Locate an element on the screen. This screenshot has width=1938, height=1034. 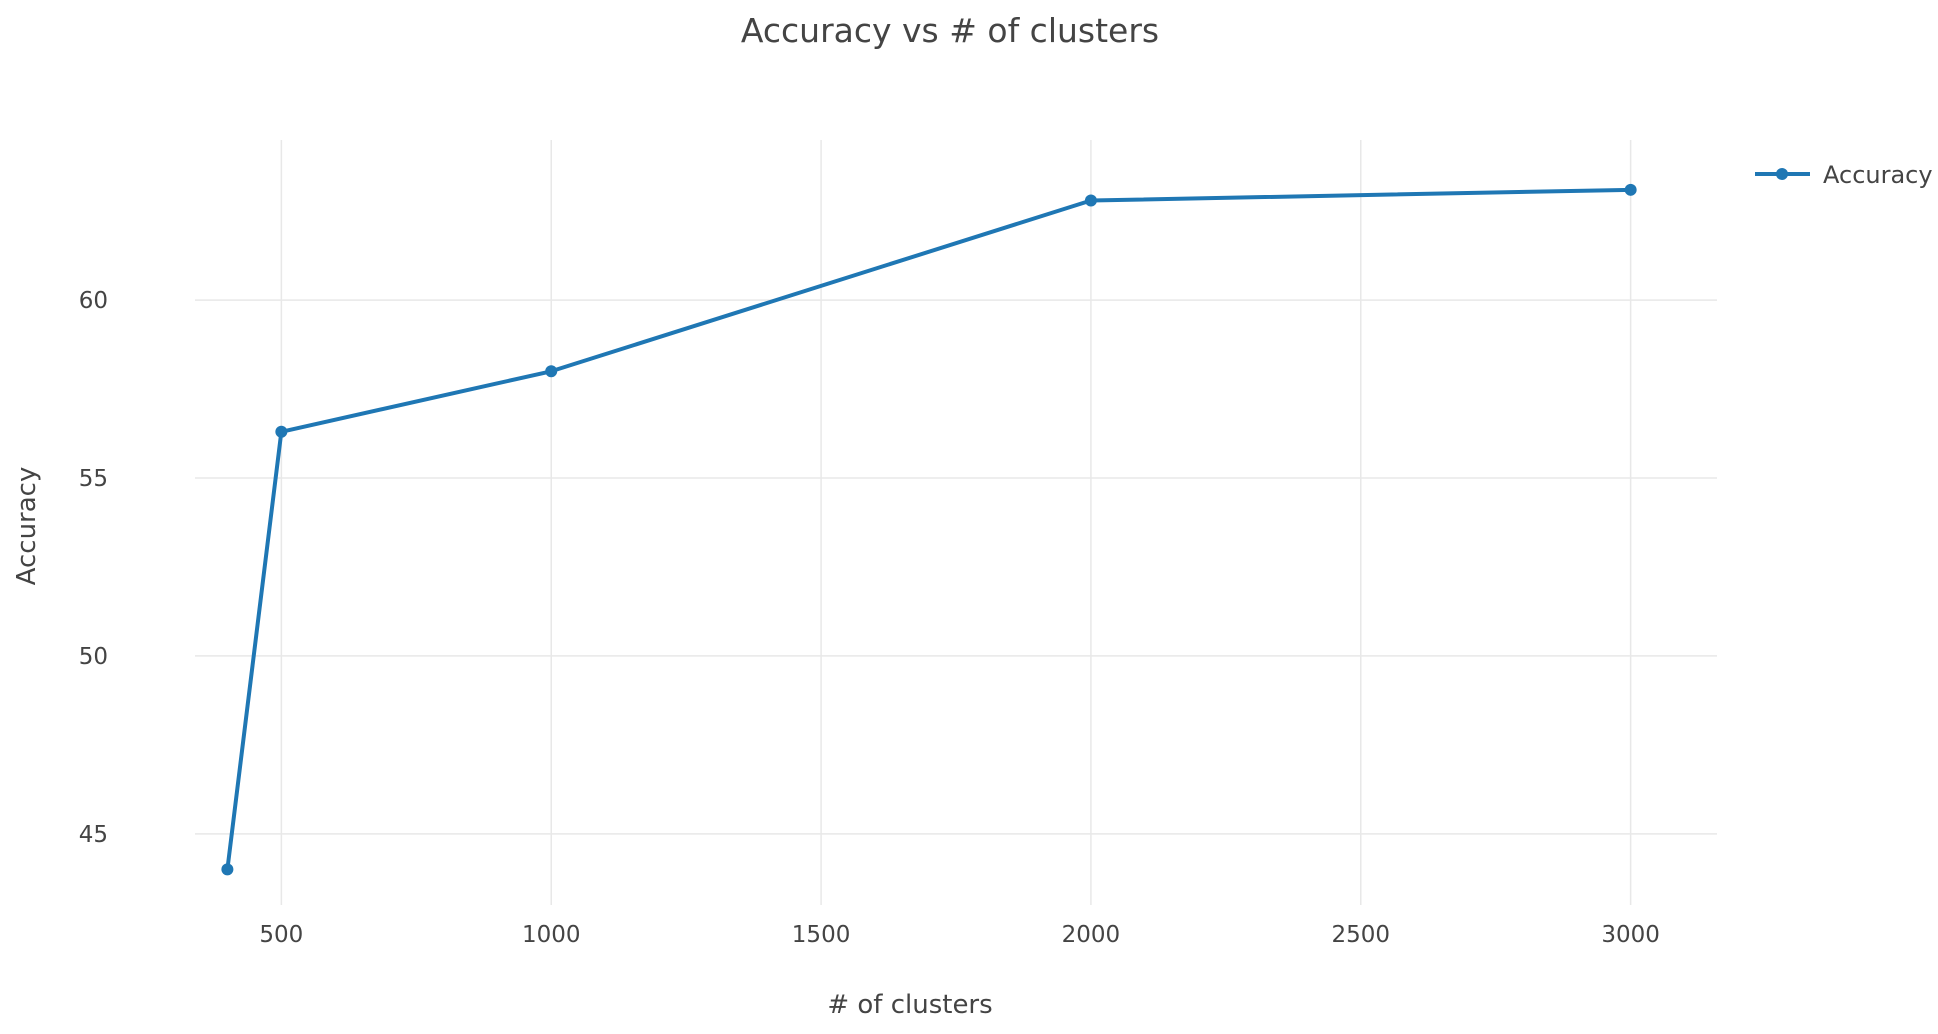
x-axis-ticks: 500 1000 1500 2000 2500 3000 is located at coordinates (959, 935).